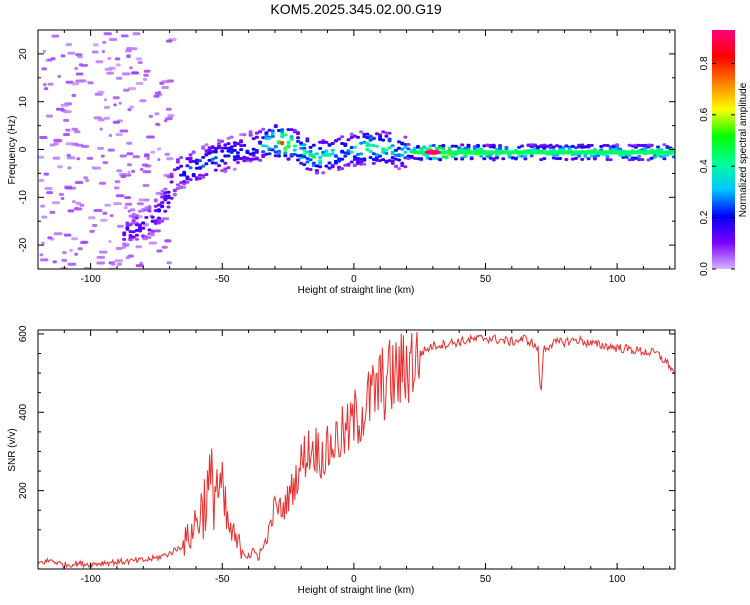  What do you see at coordinates (356, 290) in the screenshot?
I see `spectrogram-x-axis-label: Height of straight line (km)` at bounding box center [356, 290].